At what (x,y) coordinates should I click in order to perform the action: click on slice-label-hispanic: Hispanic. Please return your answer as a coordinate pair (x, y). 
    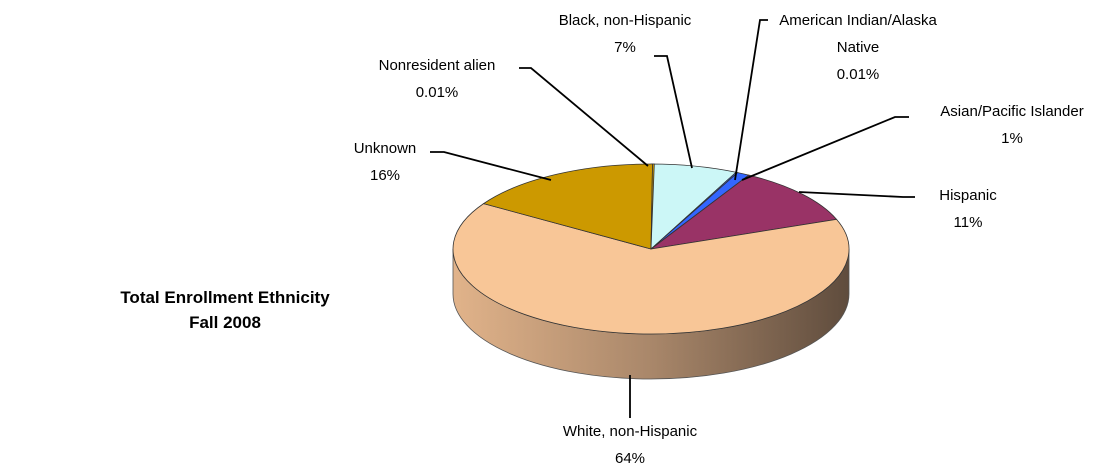
    Looking at the image, I should click on (968, 195).